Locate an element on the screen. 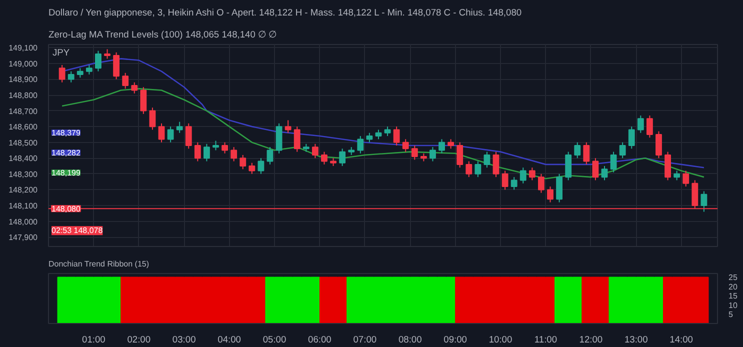 The image size is (743, 347). x-tick-label: 11:00 is located at coordinates (546, 339).